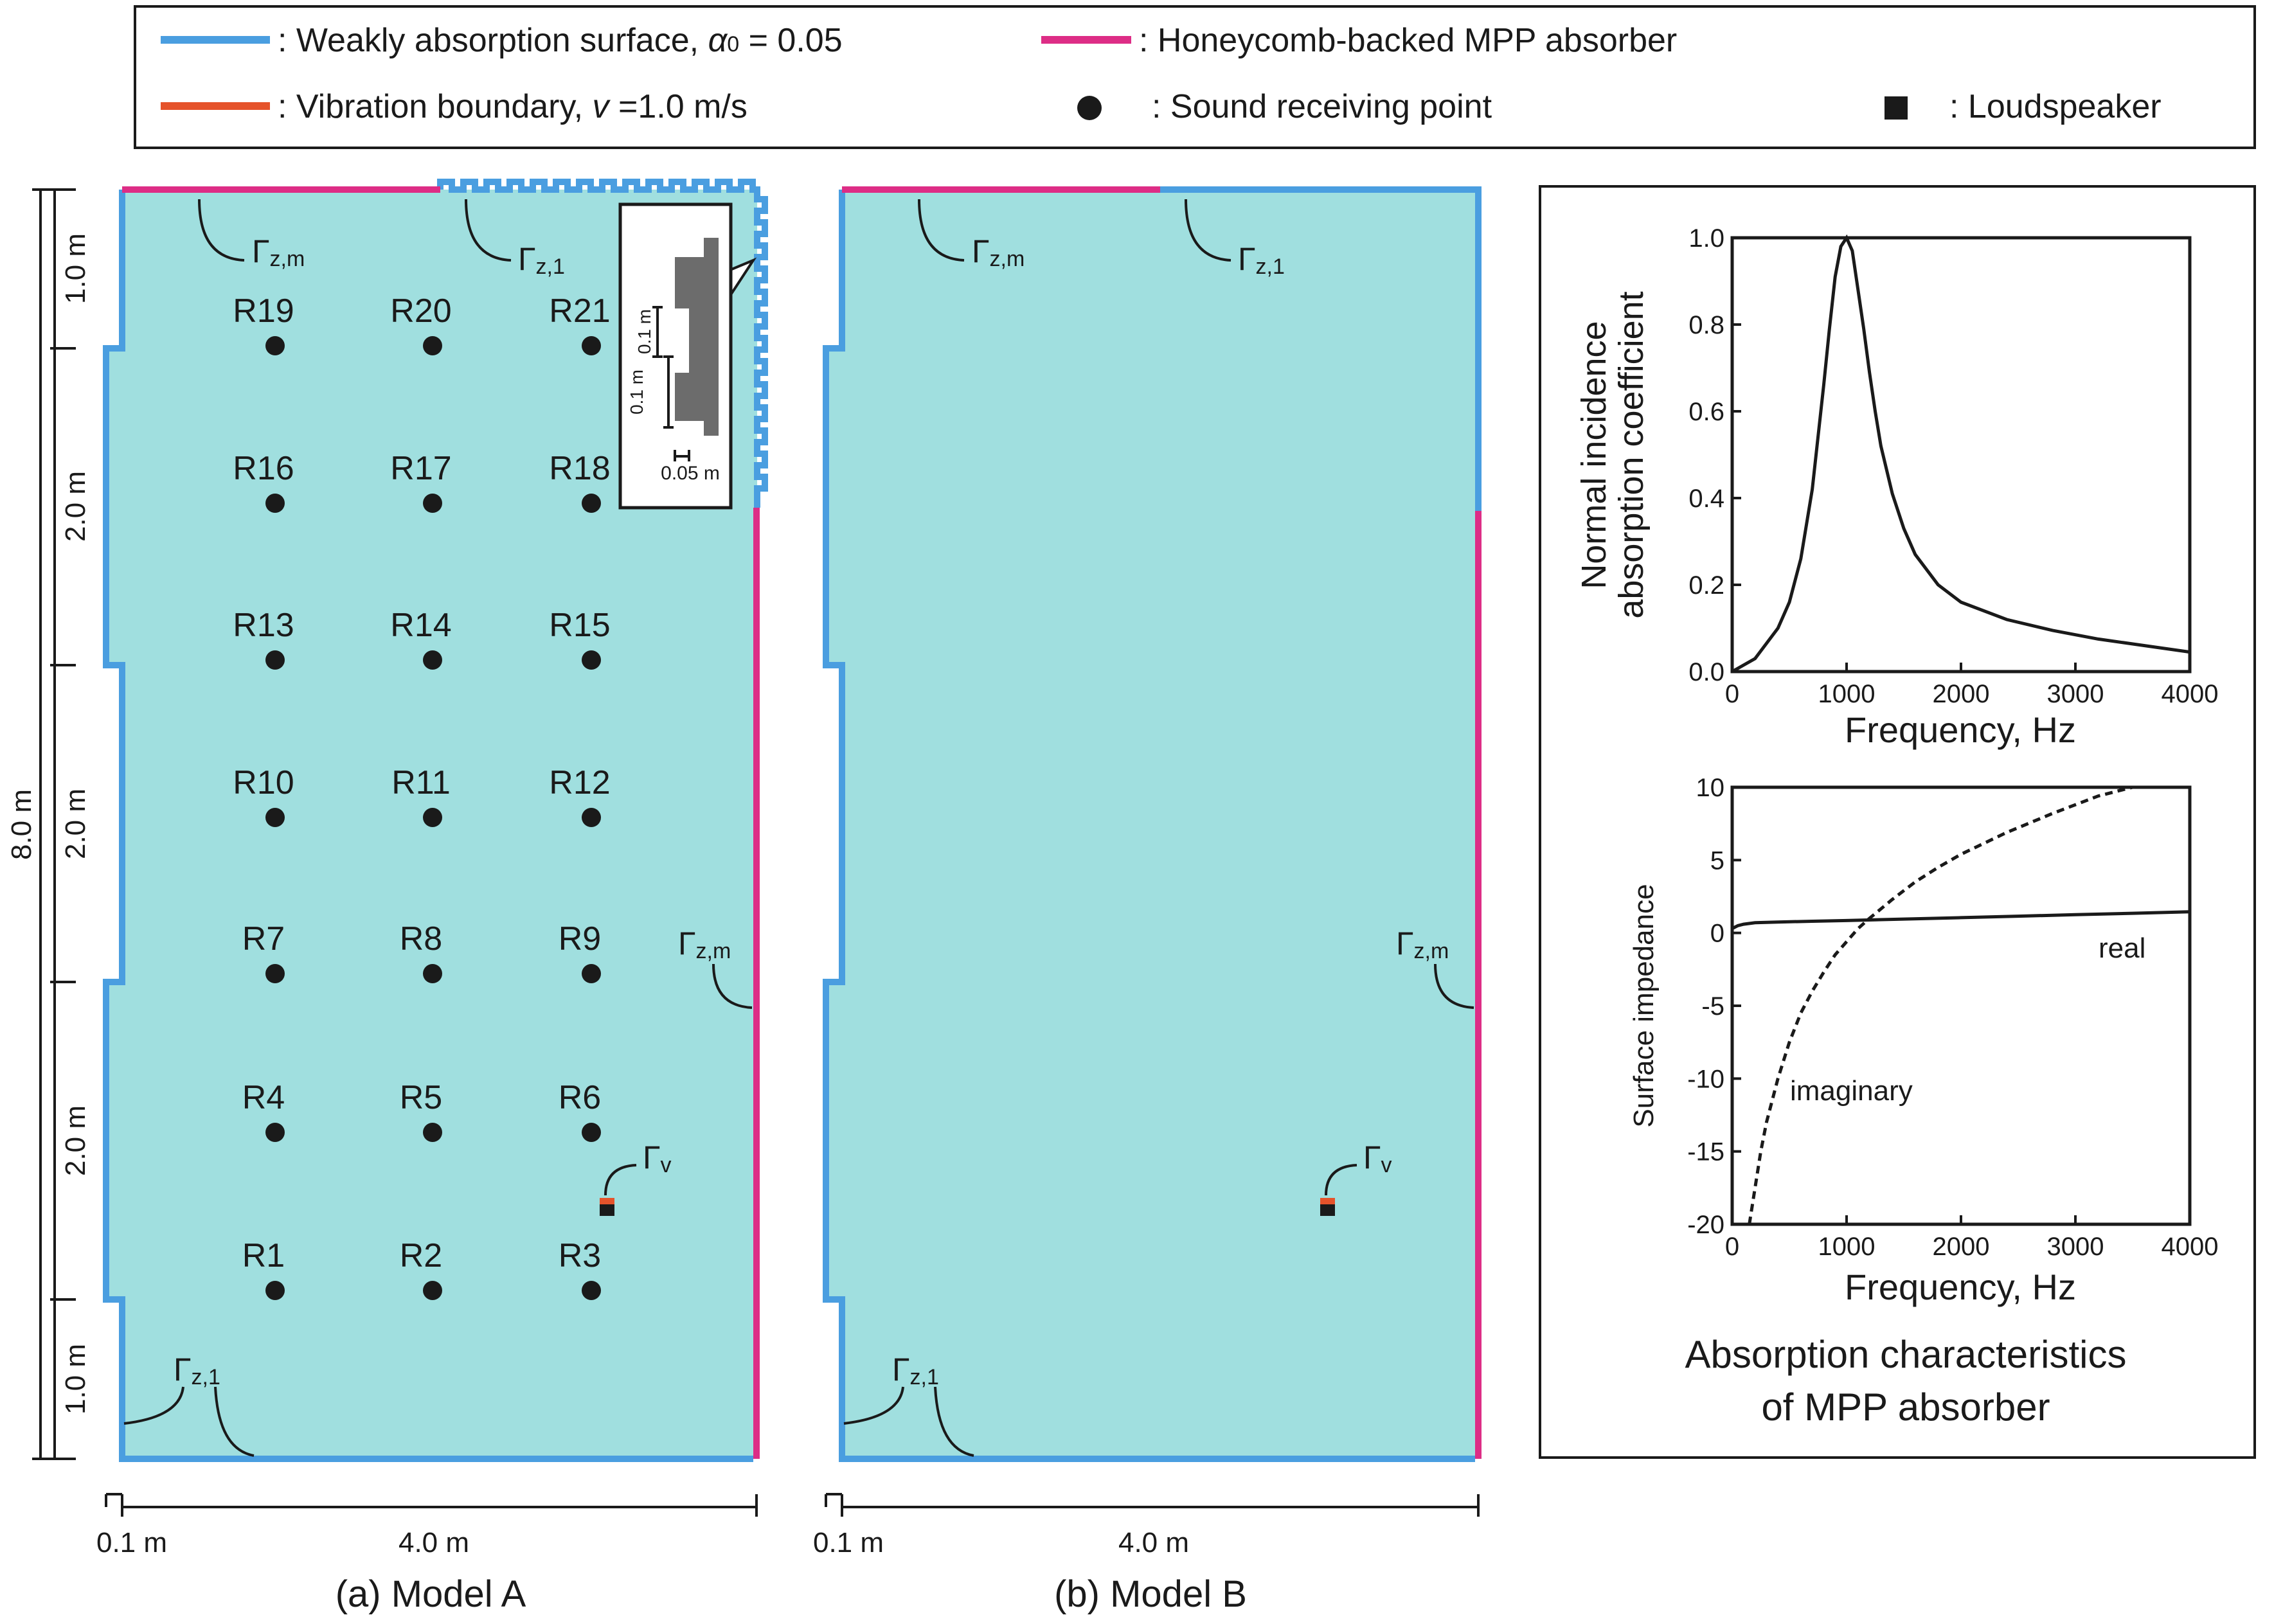 The image size is (2274, 1624). Describe the element at coordinates (433, 1290) in the screenshot. I see `receiver-dot-r2` at that location.